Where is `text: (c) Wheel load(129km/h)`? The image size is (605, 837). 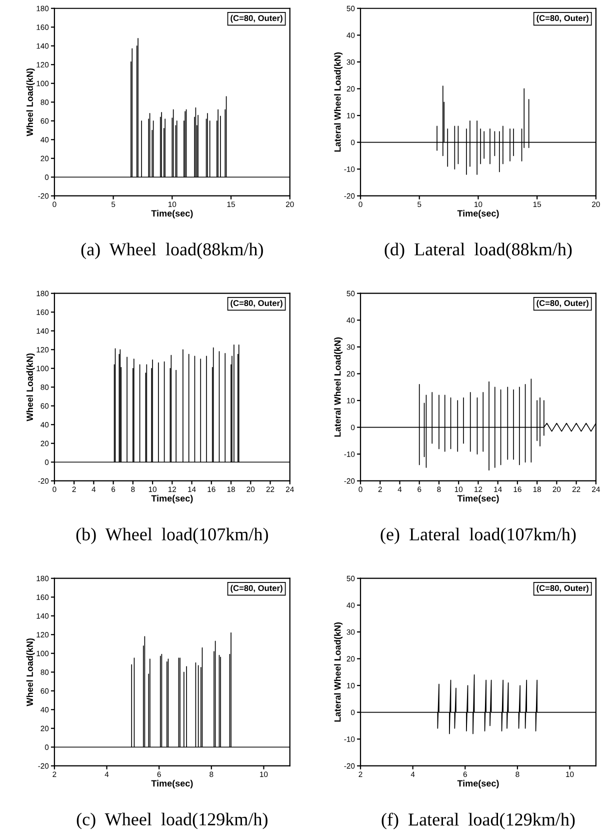
text: (c) Wheel load(129km/h) is located at coordinates (172, 821).